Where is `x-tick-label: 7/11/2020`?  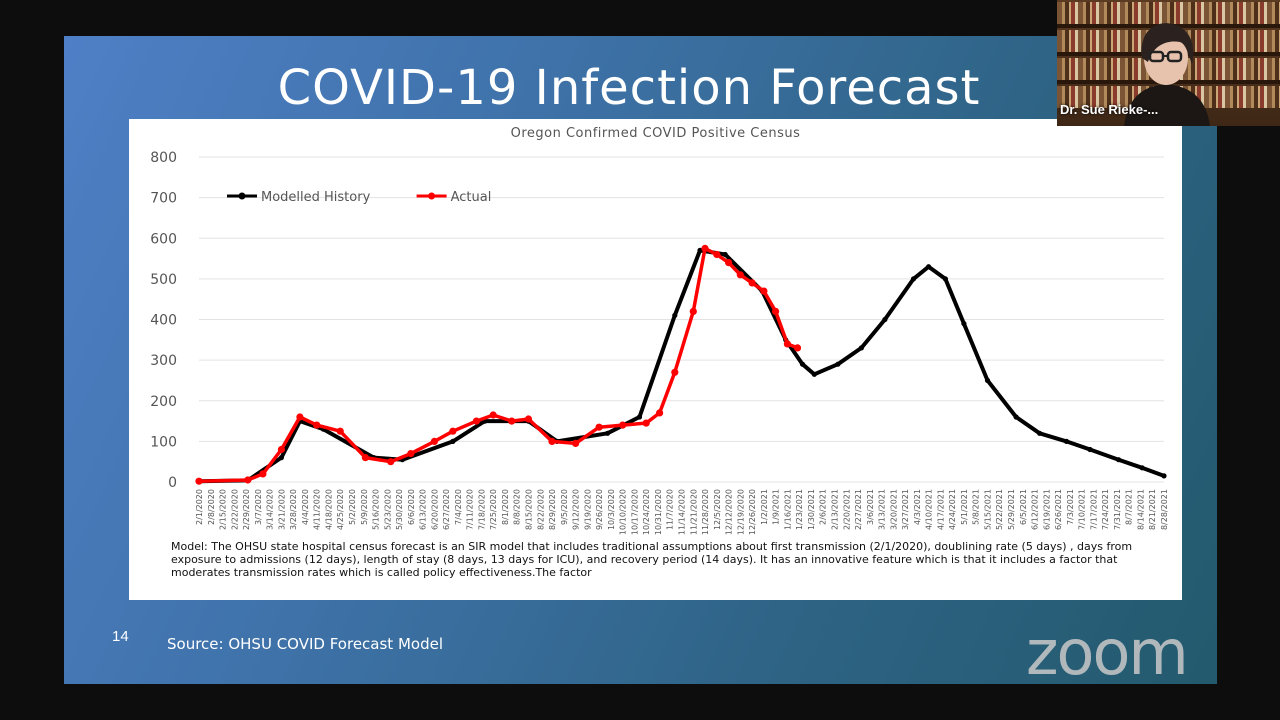 x-tick-label: 7/11/2020 is located at coordinates (470, 509).